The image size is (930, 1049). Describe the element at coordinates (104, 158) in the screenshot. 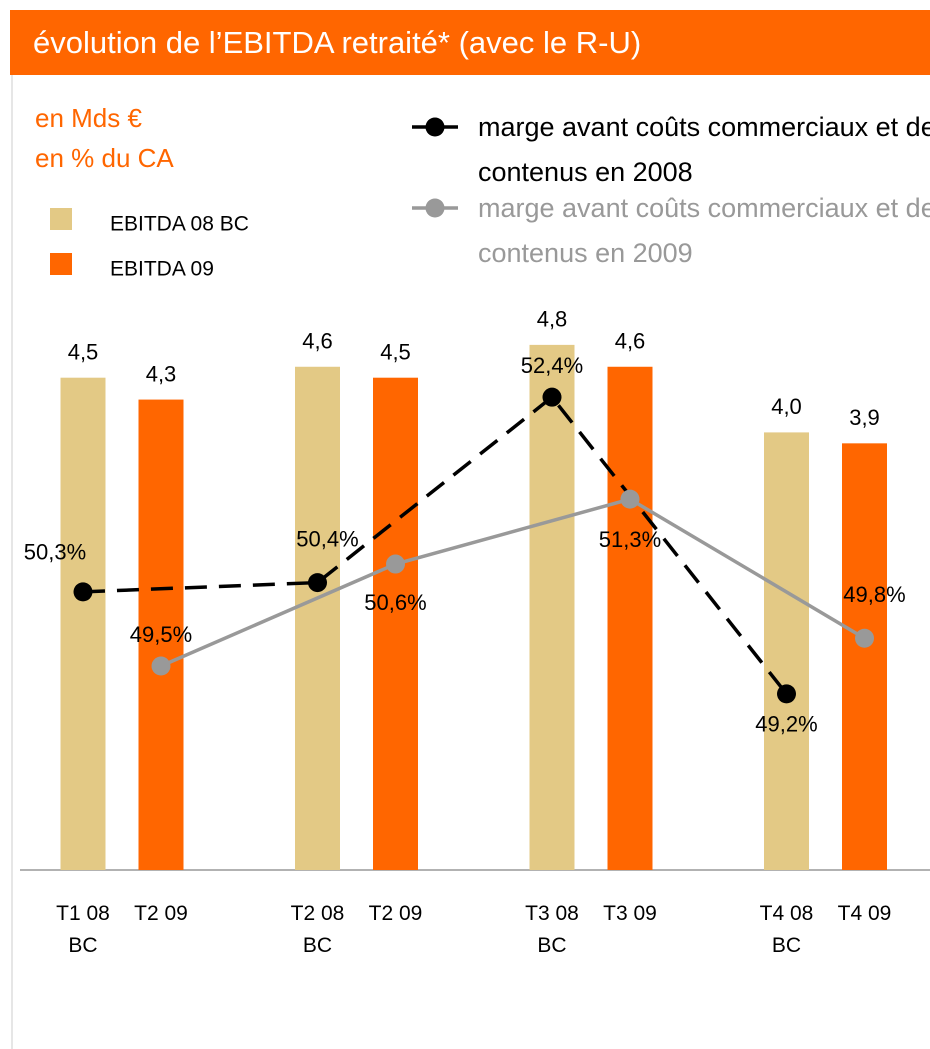

I see `y2-label: en % du CA` at that location.